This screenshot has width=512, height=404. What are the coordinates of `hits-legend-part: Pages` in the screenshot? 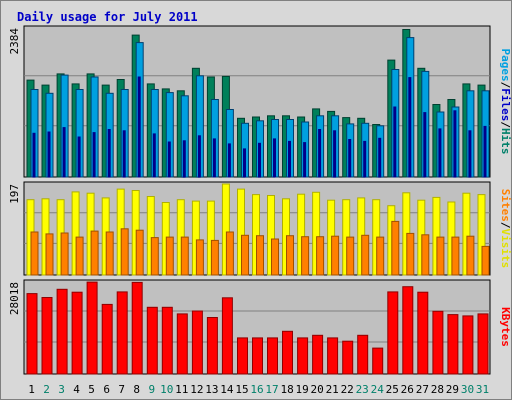 It's located at (505, 65).